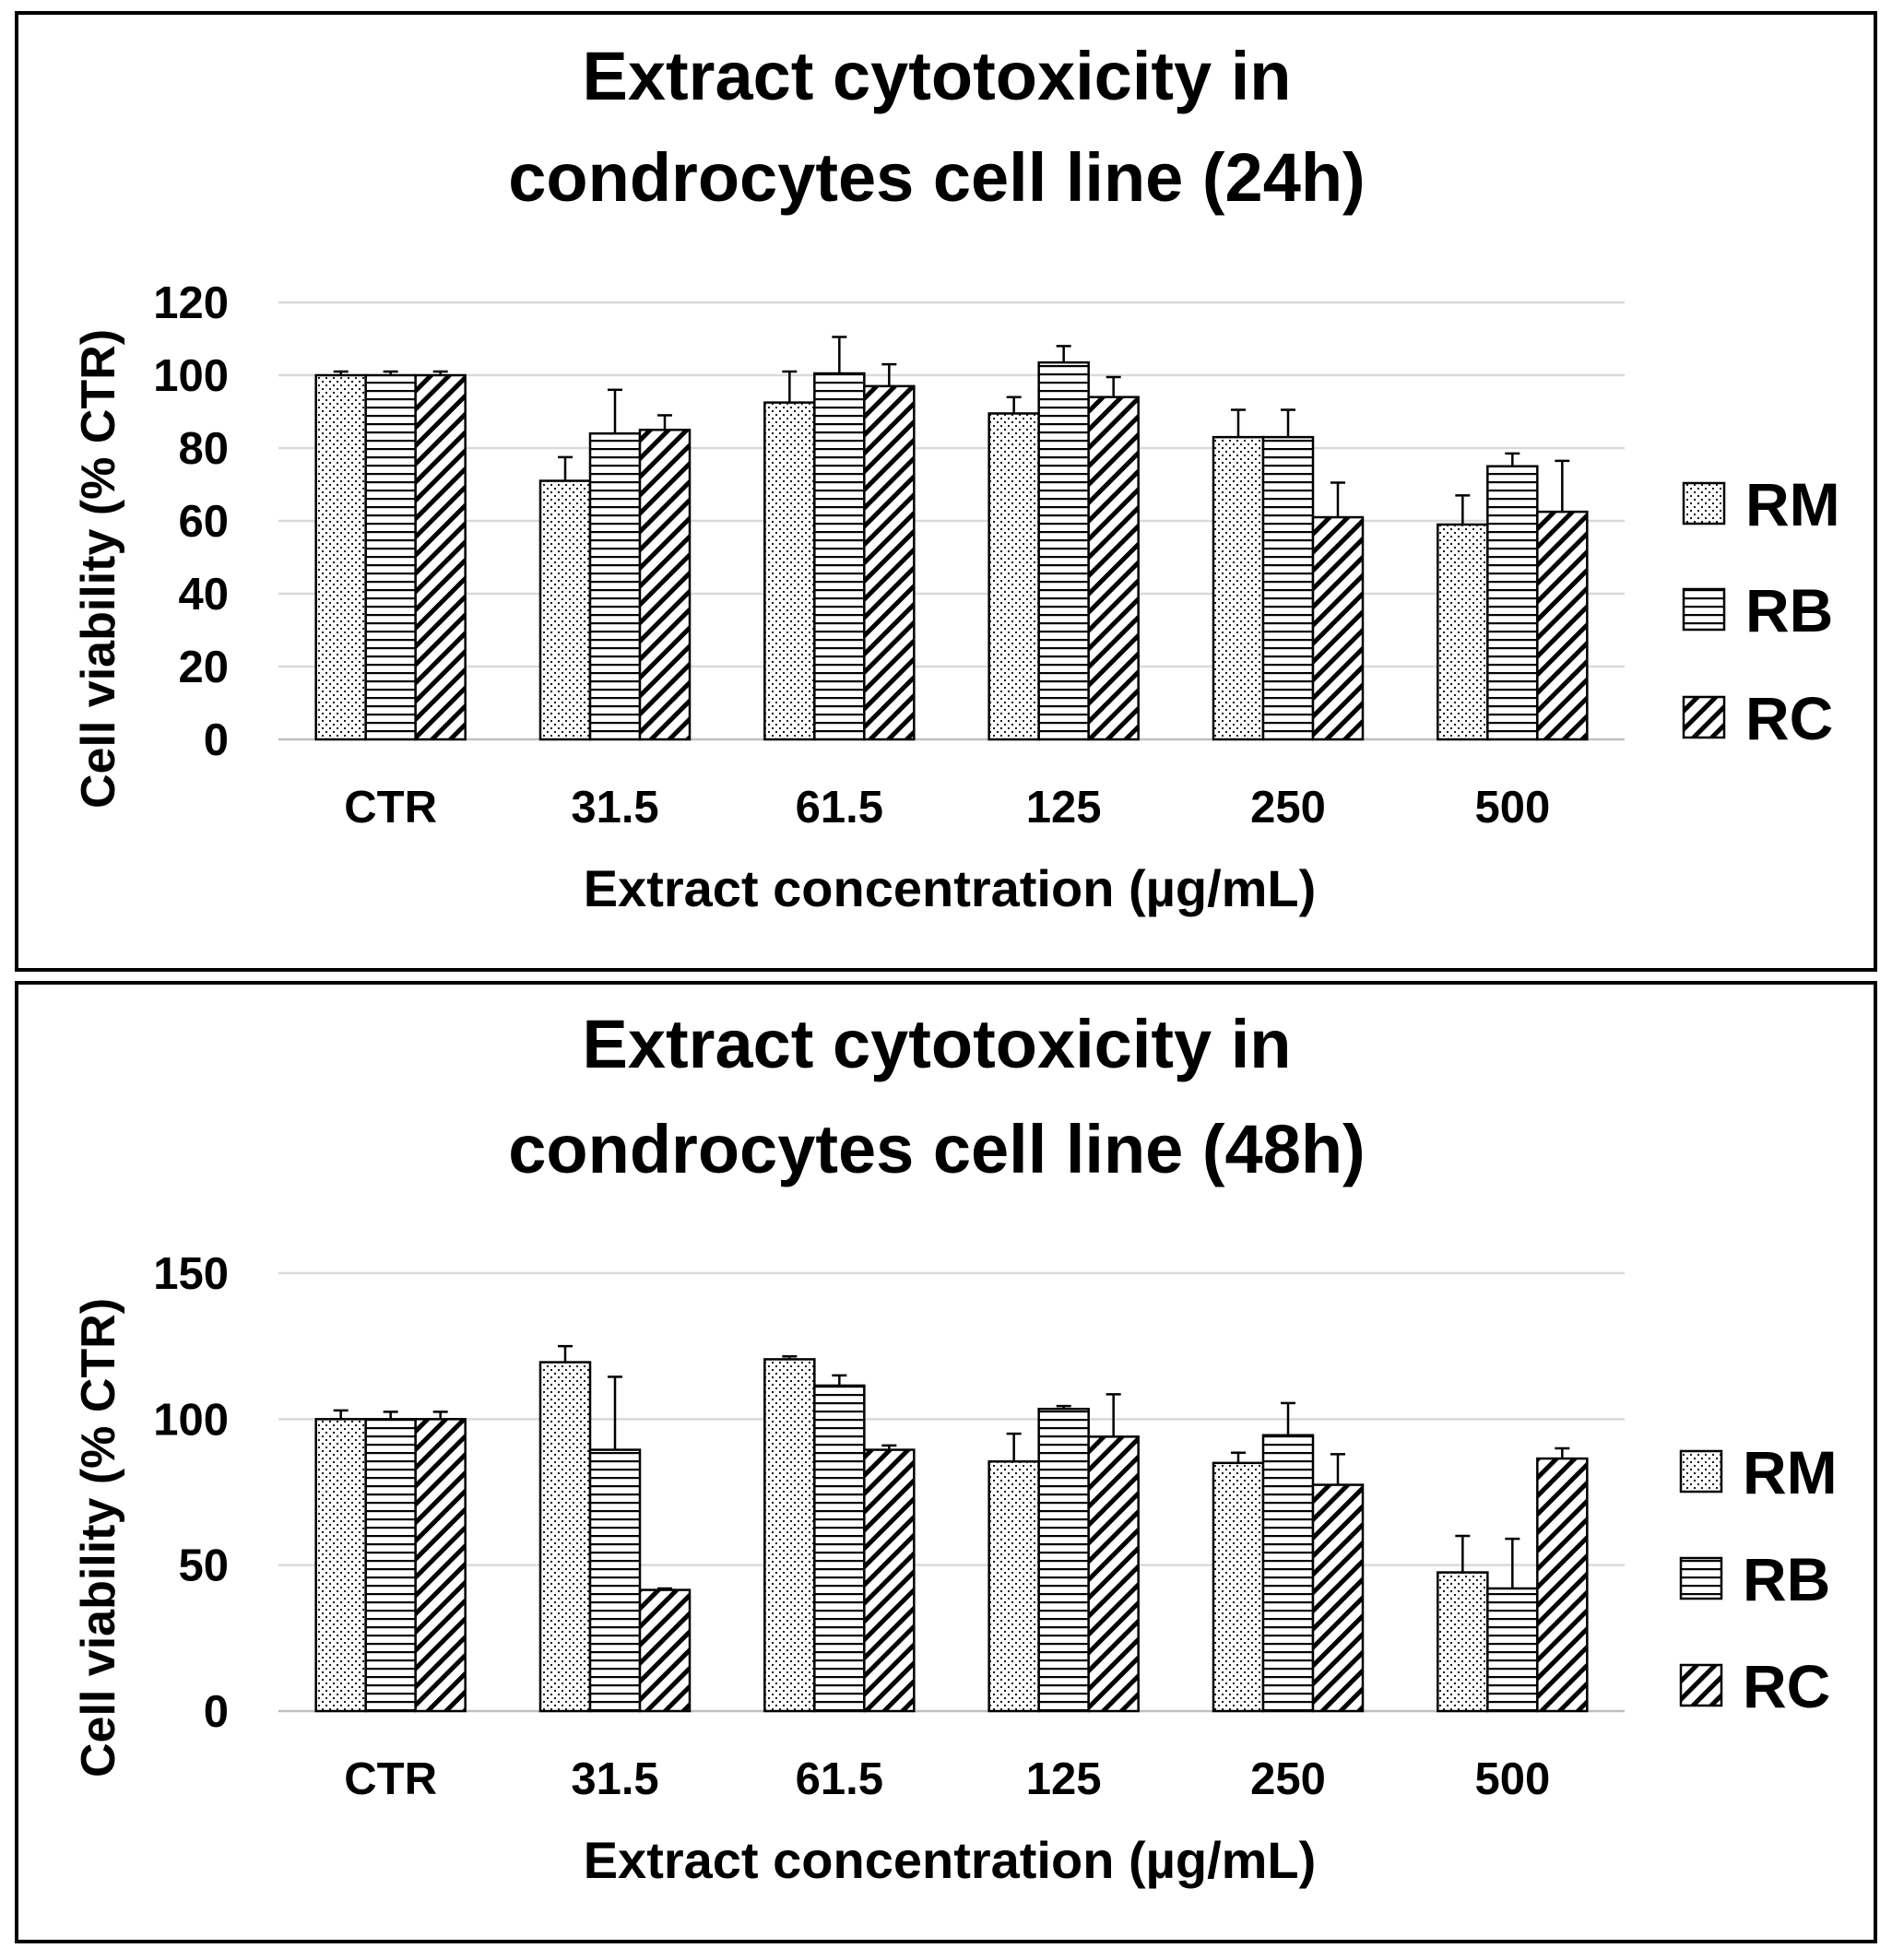 Image resolution: width=1892 pixels, height=1960 pixels. Describe the element at coordinates (936, 1149) in the screenshot. I see `chart-title-line: condrocytes cell line (48h)` at that location.